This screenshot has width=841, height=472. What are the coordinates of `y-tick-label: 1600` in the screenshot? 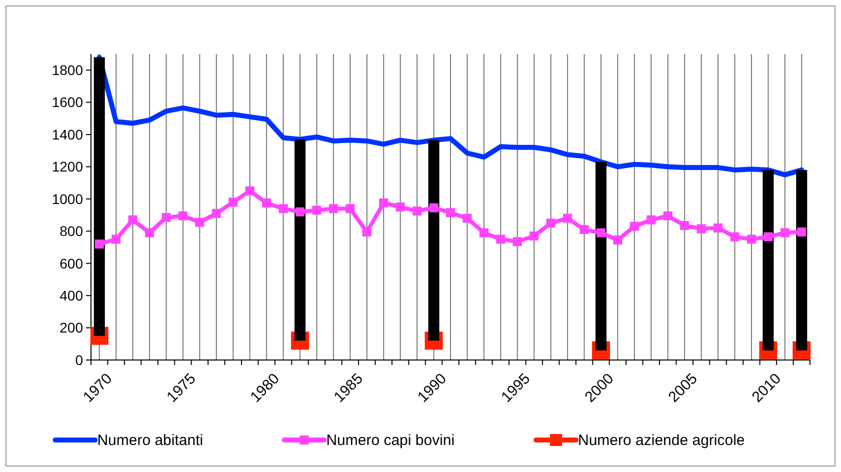 It's located at (68, 102).